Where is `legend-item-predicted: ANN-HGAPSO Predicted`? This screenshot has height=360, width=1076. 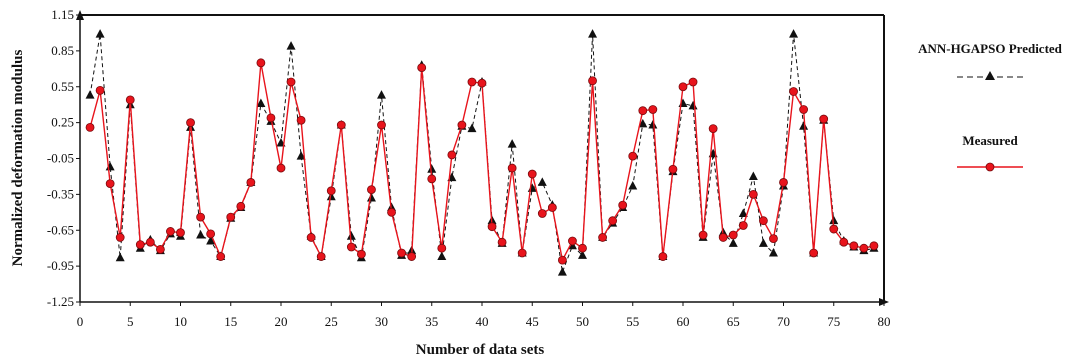 legend-item-predicted: ANN-HGAPSO Predicted is located at coordinates (990, 60).